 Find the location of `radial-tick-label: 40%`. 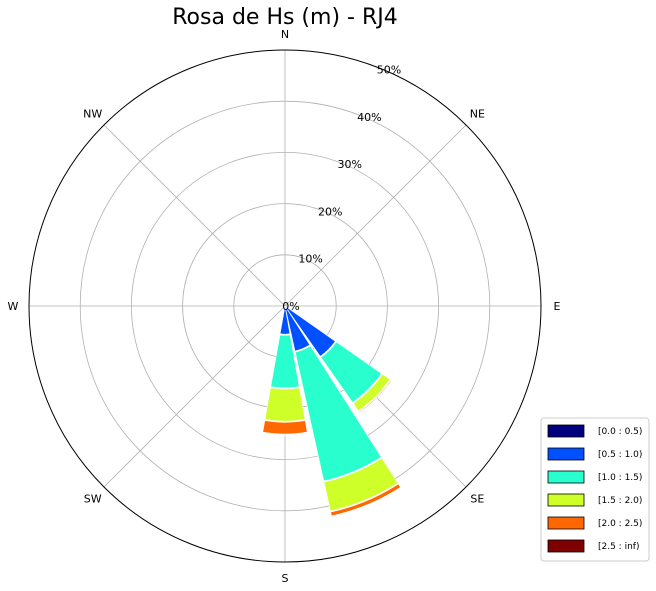

radial-tick-label: 40% is located at coordinates (369, 117).